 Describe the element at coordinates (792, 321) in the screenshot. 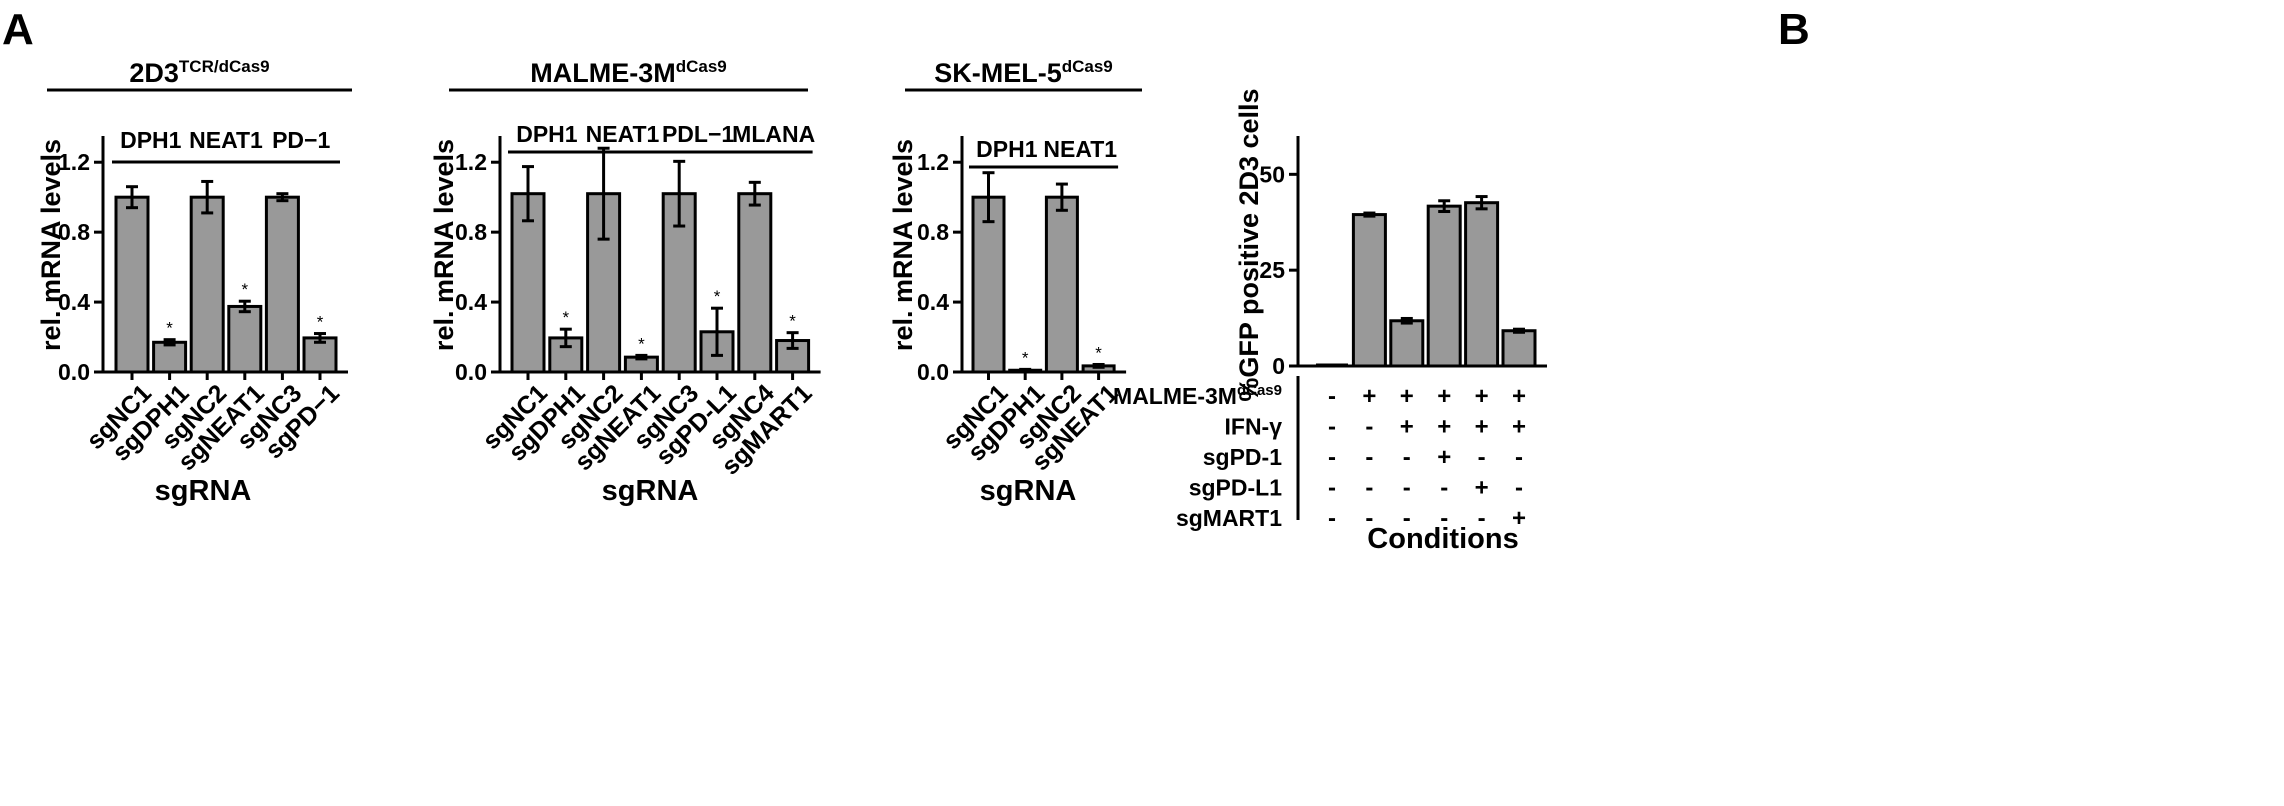

I see `c1-sig-7: *` at that location.